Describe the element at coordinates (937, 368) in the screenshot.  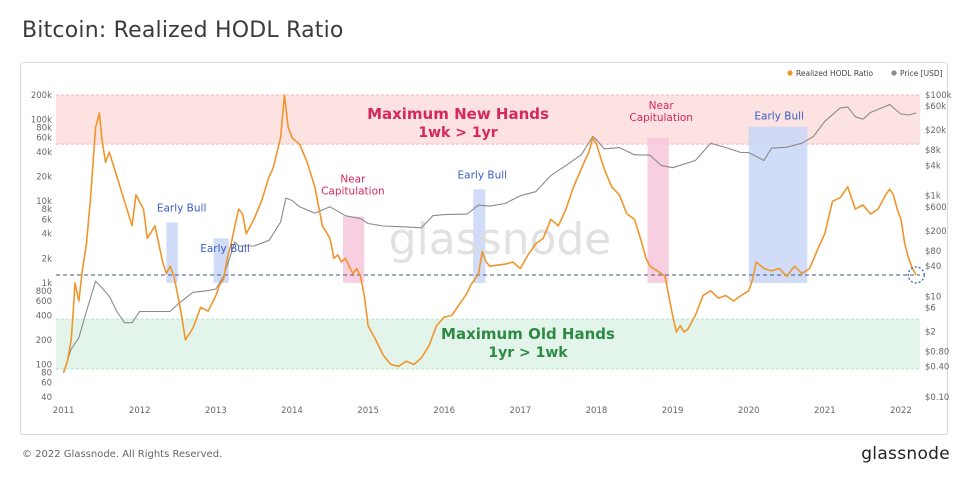
I see `y-right-tick-label: $0.40` at that location.